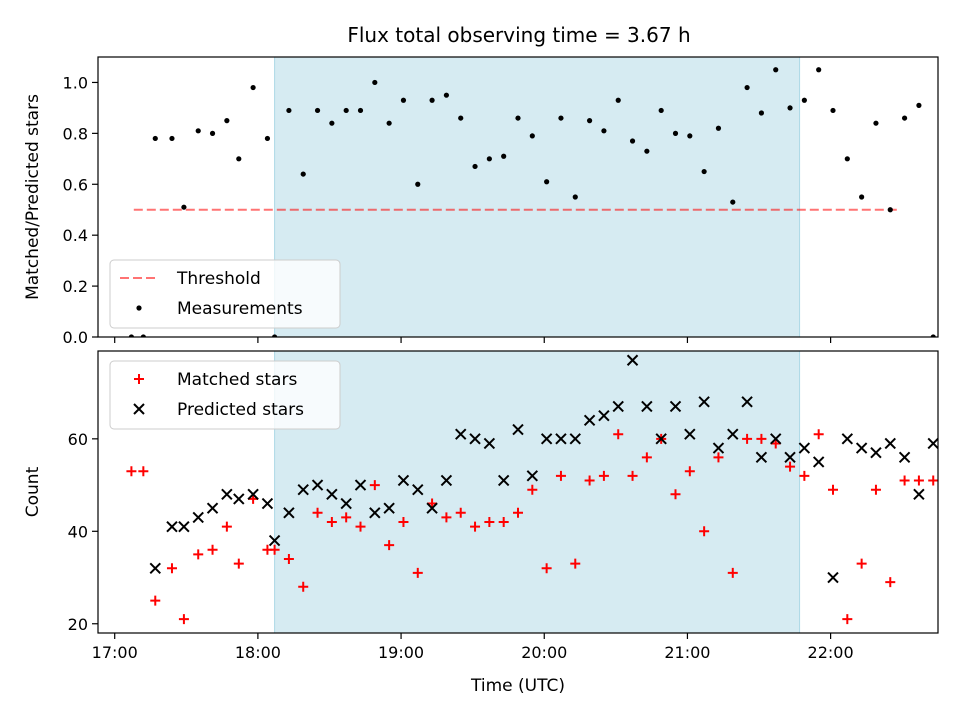 This screenshot has height=720, width=960. Describe the element at coordinates (240, 309) in the screenshot. I see `legend-label: Measurements` at that location.